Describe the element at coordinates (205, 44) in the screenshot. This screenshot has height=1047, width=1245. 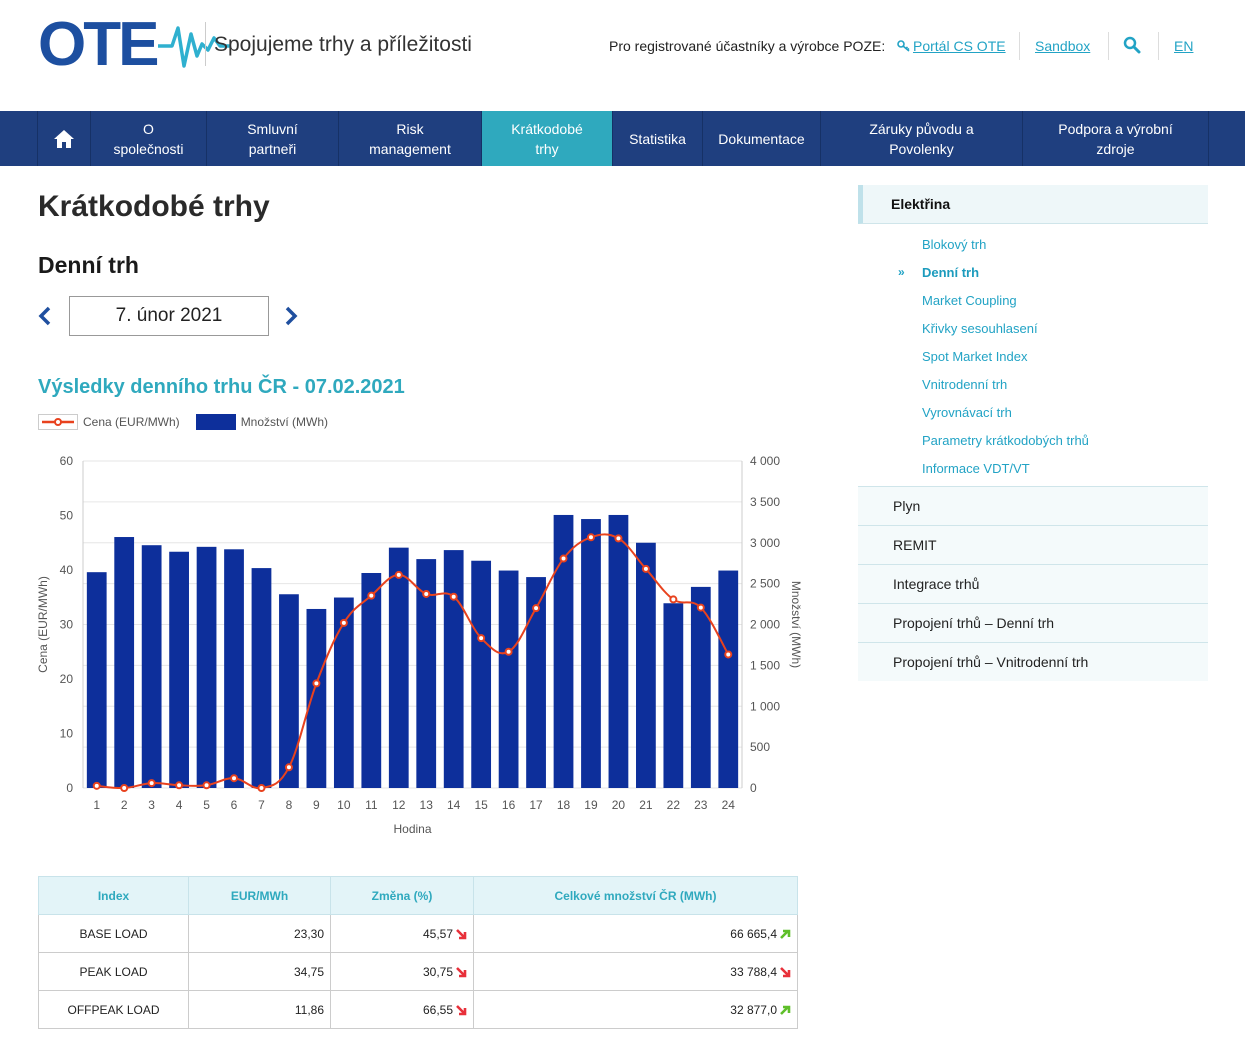
I see `tagline-divider` at that location.